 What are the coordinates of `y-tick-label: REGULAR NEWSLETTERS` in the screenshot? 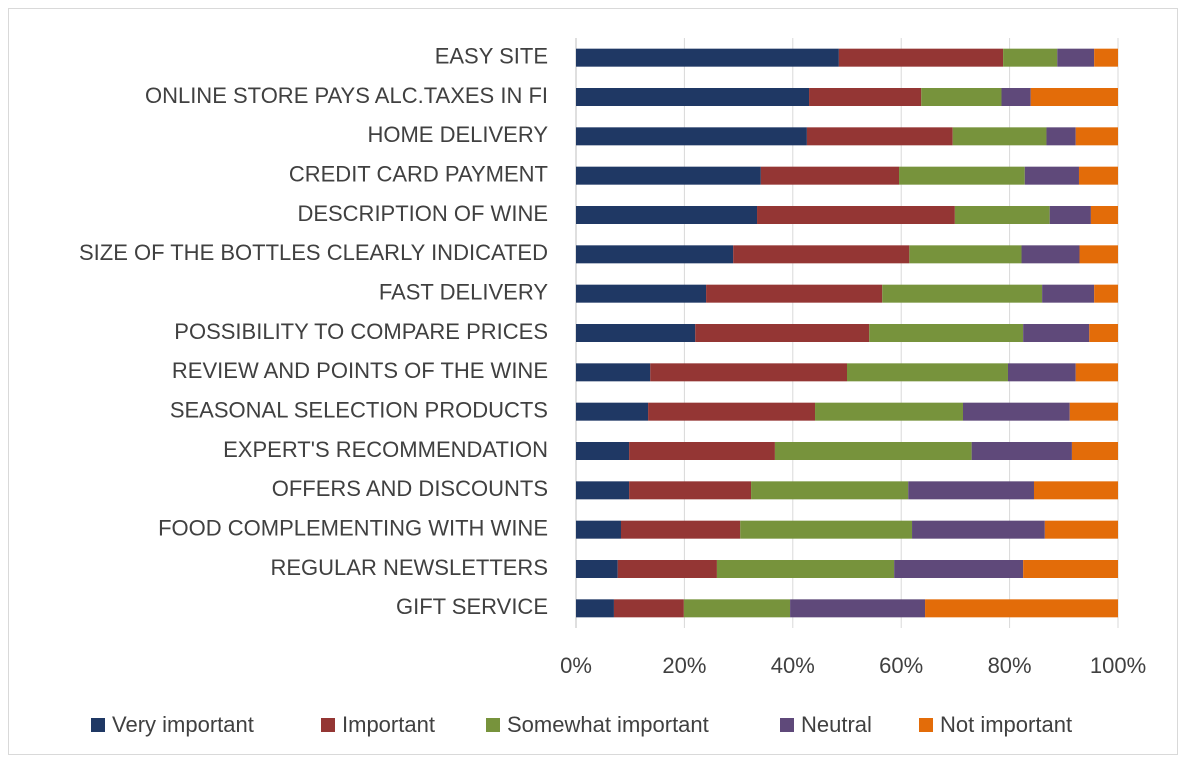 It's located at (410, 567).